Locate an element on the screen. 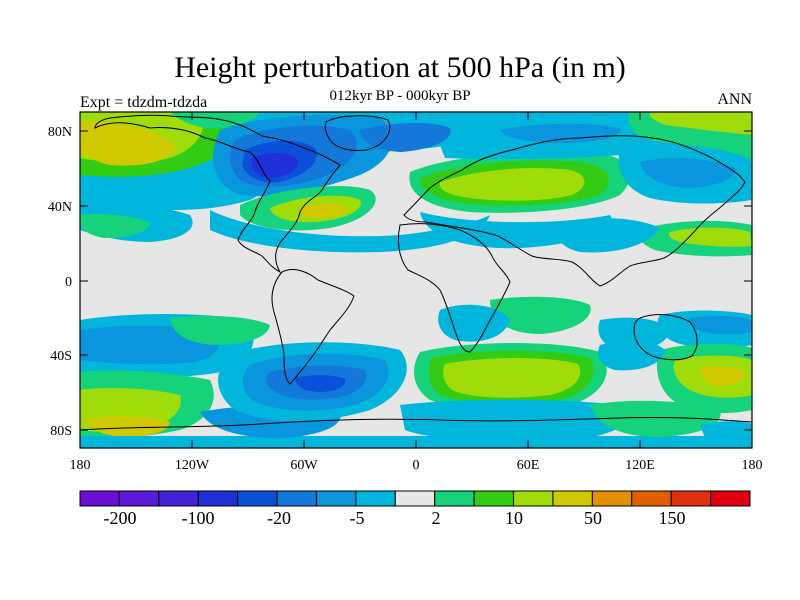  coast-antarctica is located at coordinates (416, 423).